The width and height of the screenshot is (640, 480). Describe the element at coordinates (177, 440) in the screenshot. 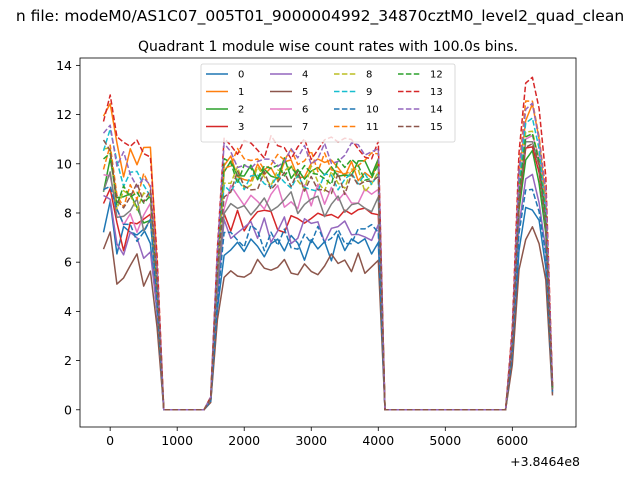

I see `x-tick-label: 1000` at that location.